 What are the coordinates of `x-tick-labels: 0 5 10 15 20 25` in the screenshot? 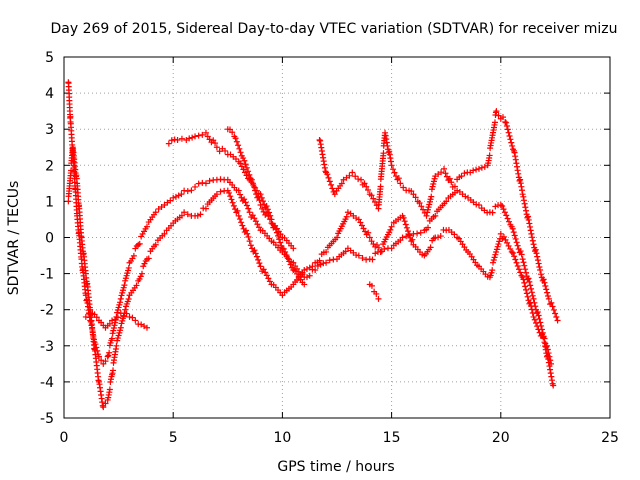 It's located at (339, 438).